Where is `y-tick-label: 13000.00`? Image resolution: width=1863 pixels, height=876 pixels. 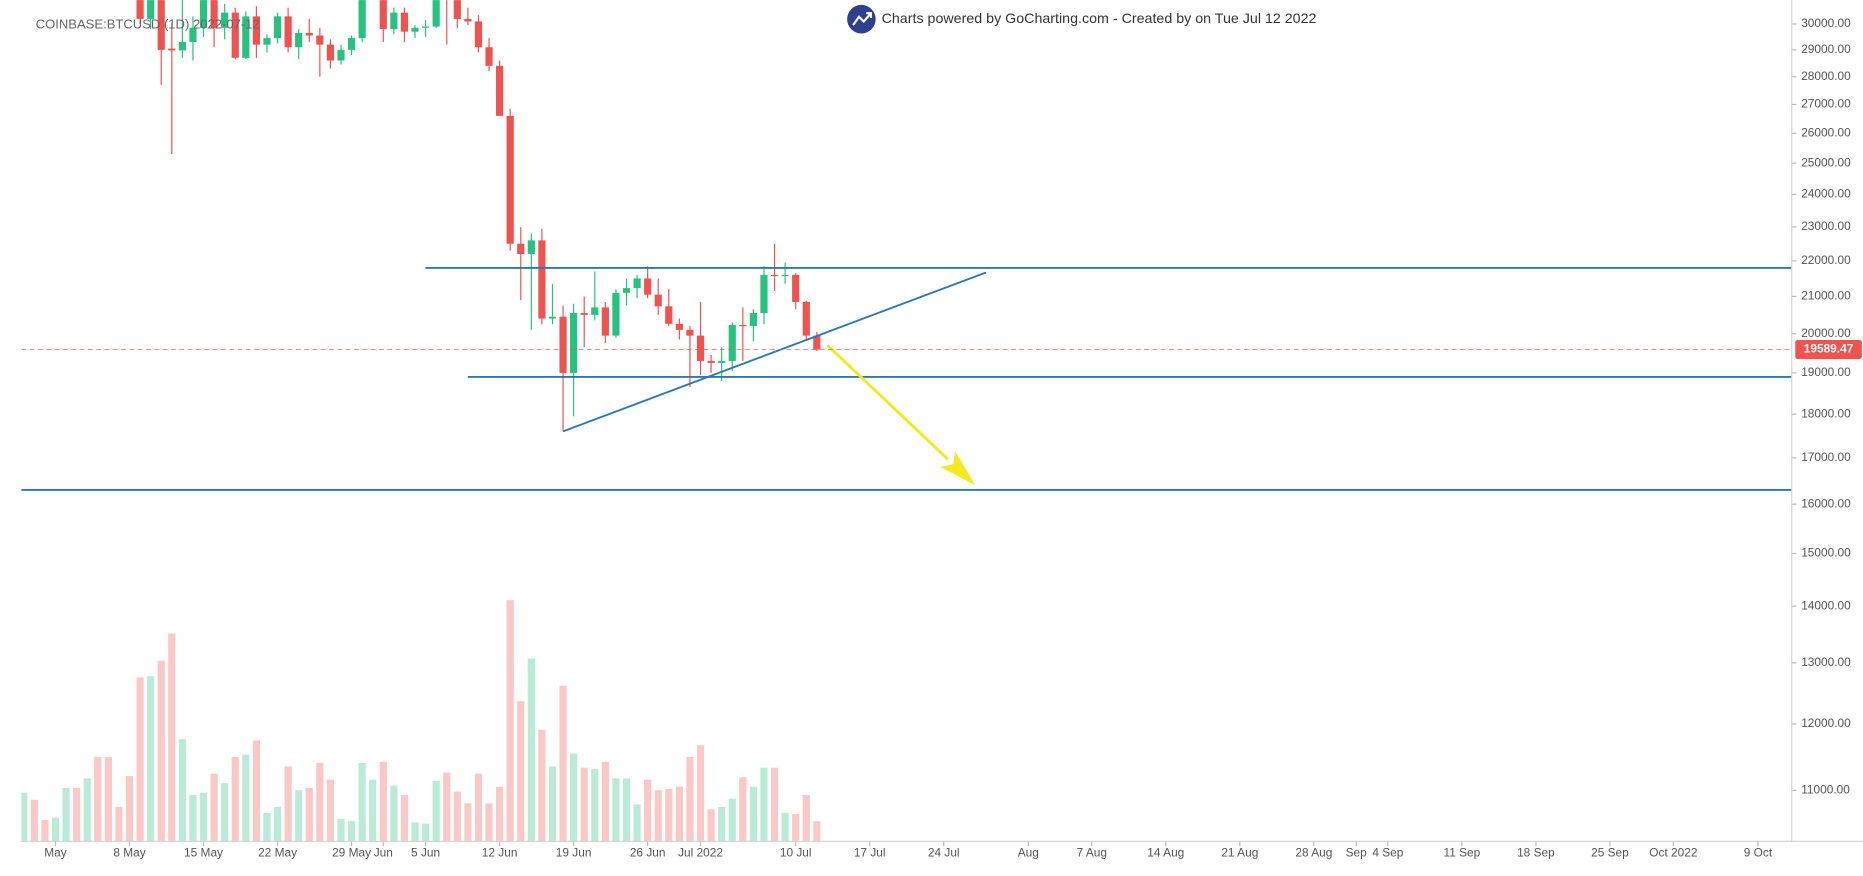
y-tick-label: 13000.00 is located at coordinates (1826, 662).